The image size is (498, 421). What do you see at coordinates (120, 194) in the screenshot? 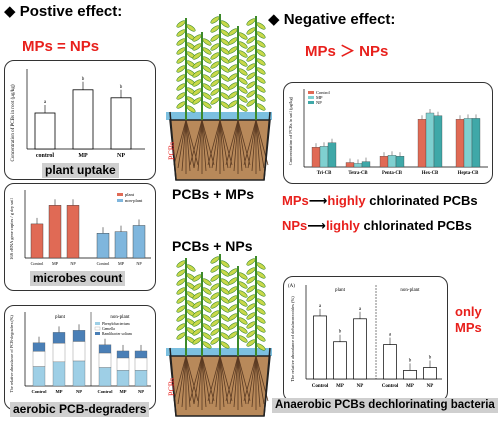
I see `legend-swatch-plant` at bounding box center [120, 194].